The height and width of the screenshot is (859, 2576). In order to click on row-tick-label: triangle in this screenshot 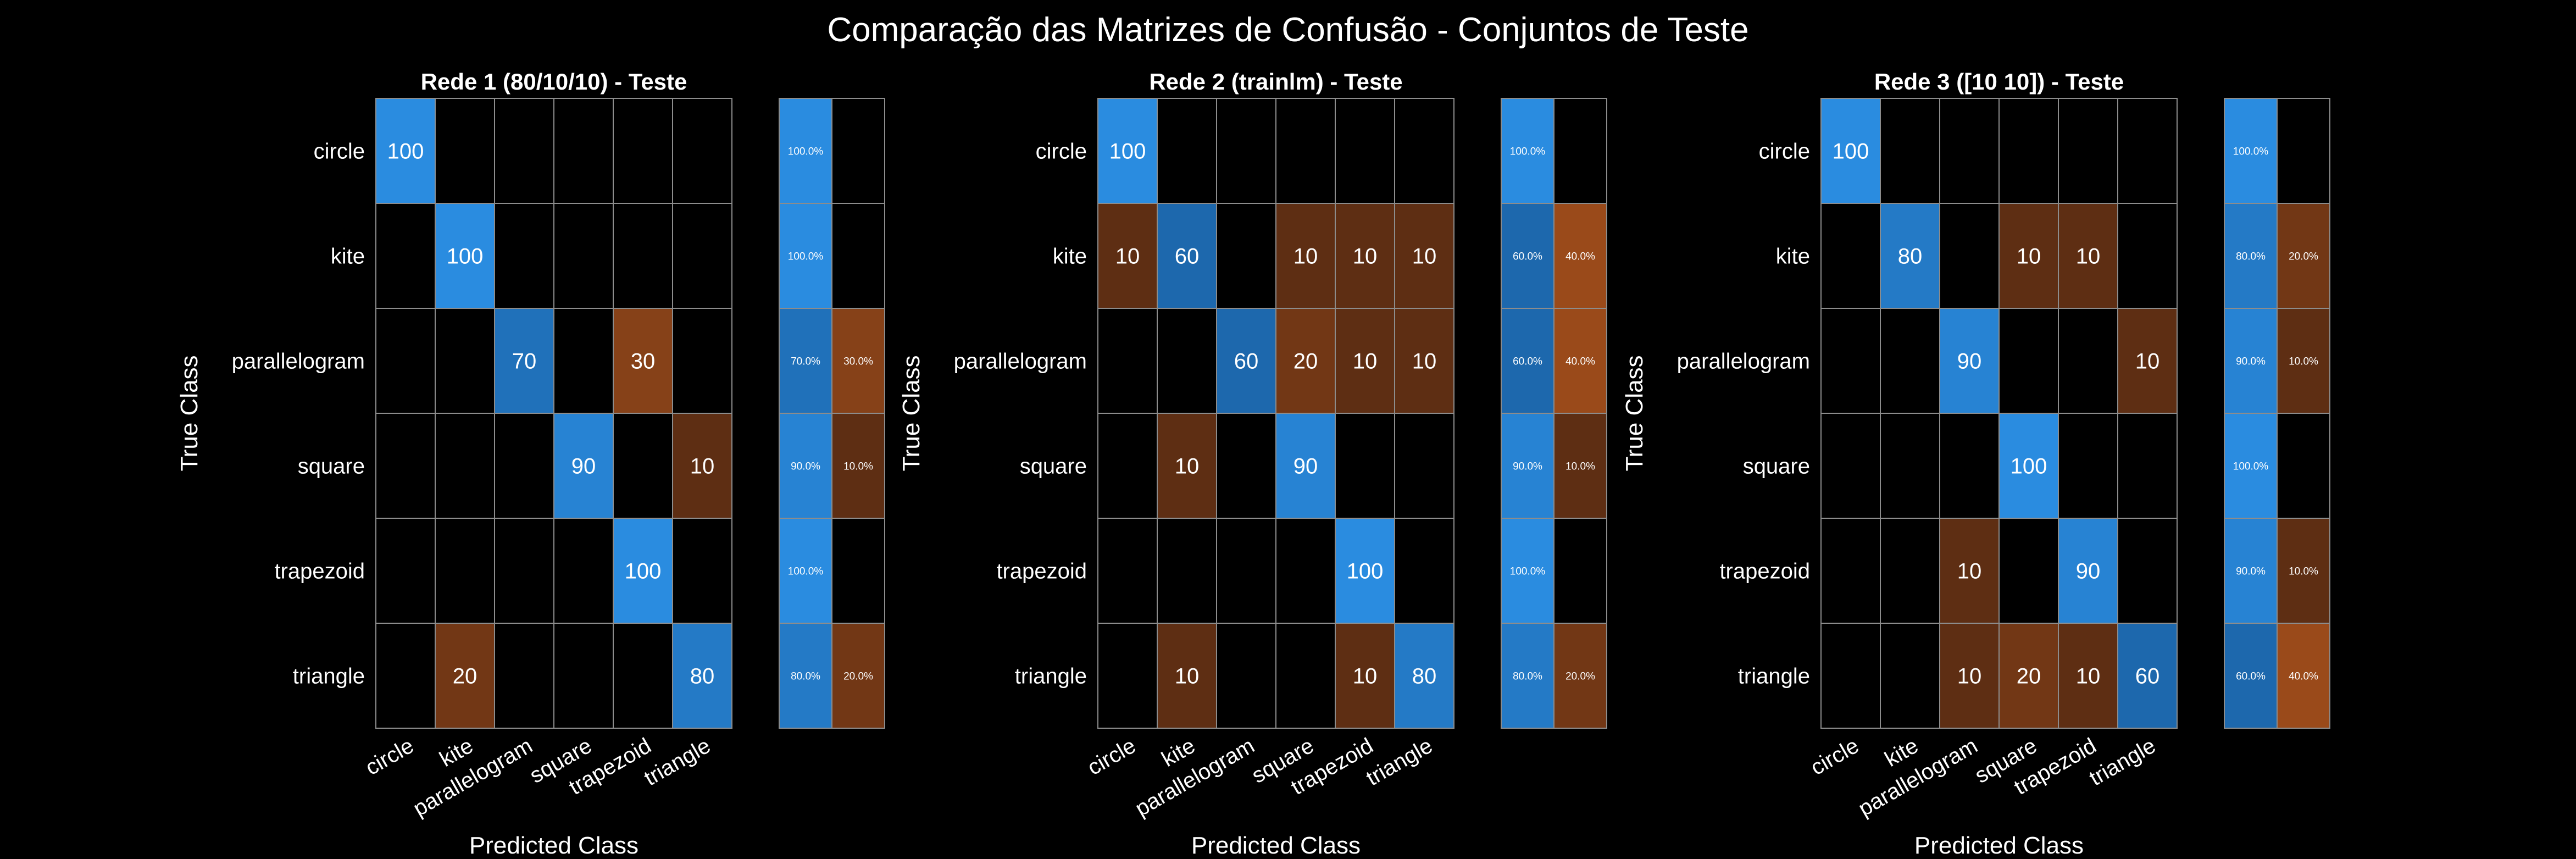, I will do `click(329, 677)`.